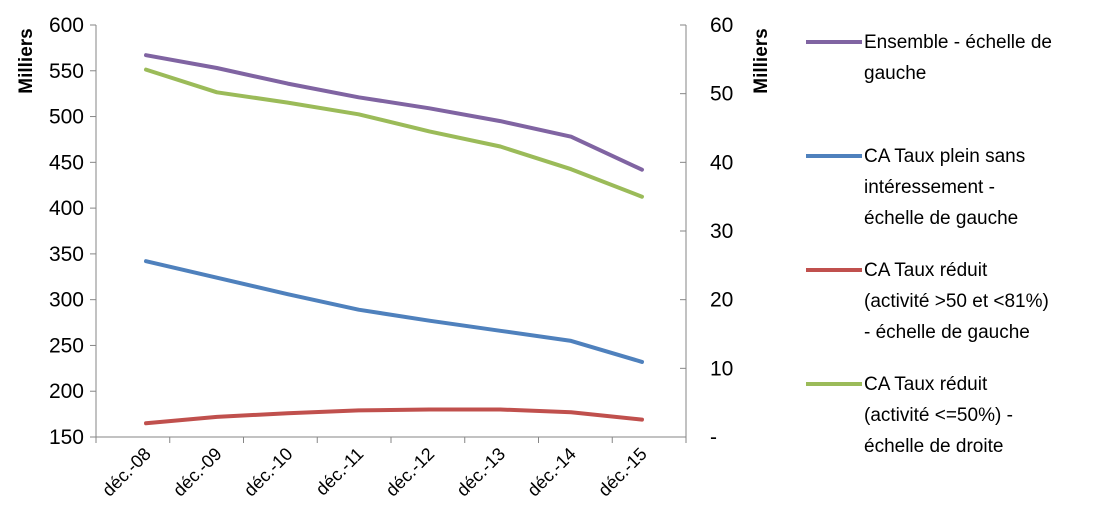  I want to click on left-tick-label: 400, so click(66, 208).